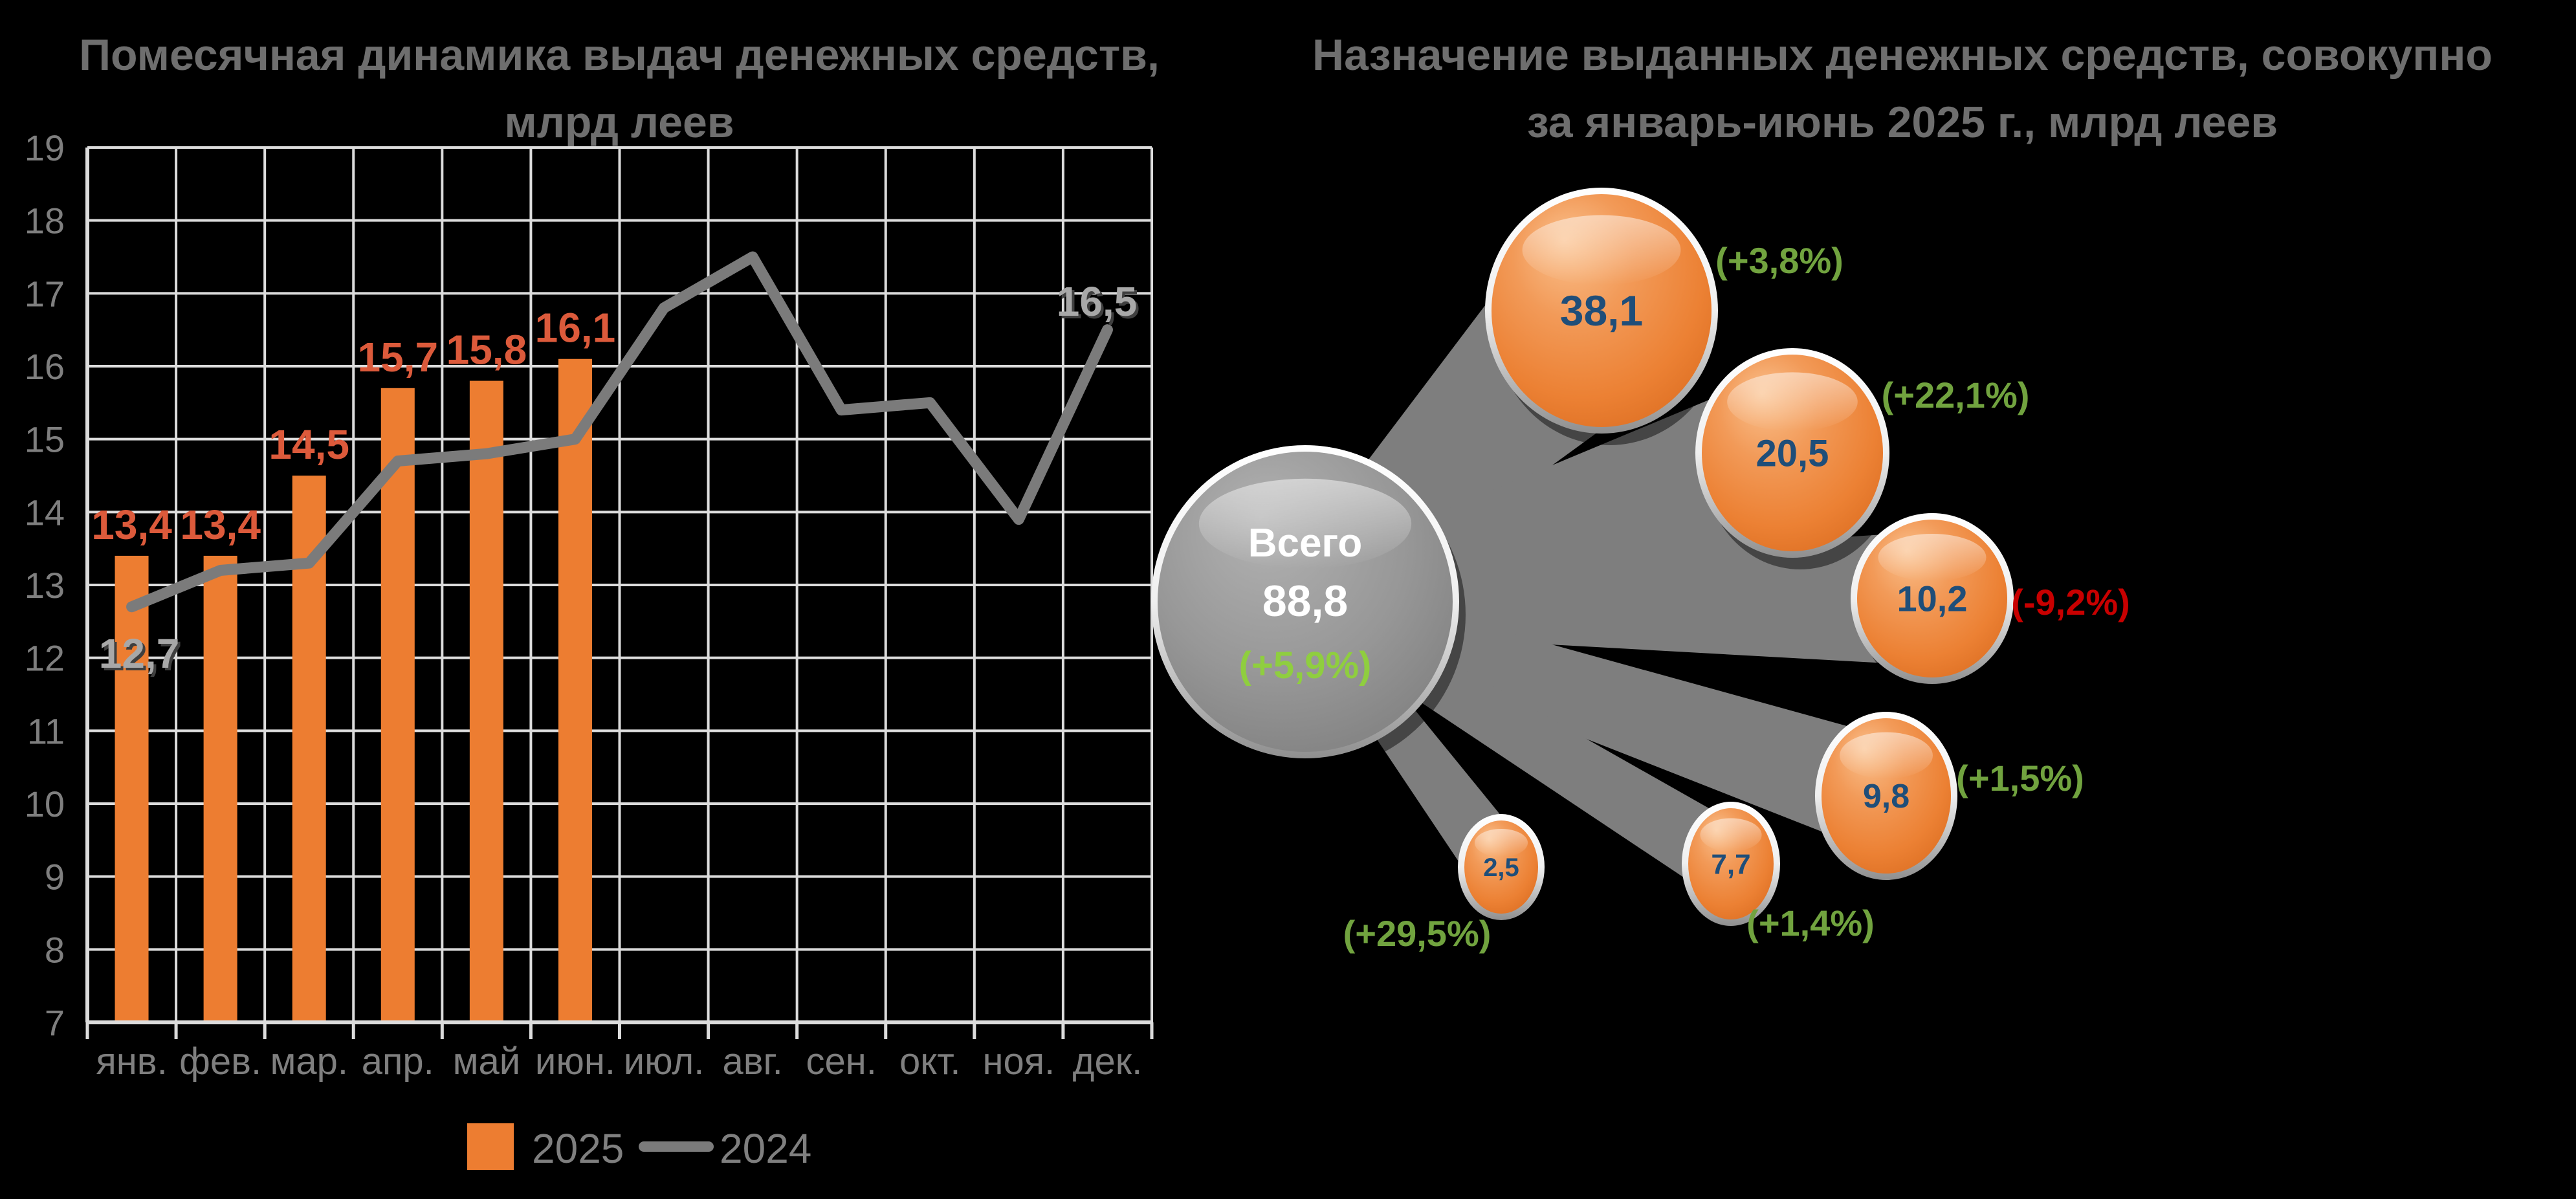 The height and width of the screenshot is (1199, 2576). What do you see at coordinates (55, 949) in the screenshot?
I see `y-axis-label: 8` at bounding box center [55, 949].